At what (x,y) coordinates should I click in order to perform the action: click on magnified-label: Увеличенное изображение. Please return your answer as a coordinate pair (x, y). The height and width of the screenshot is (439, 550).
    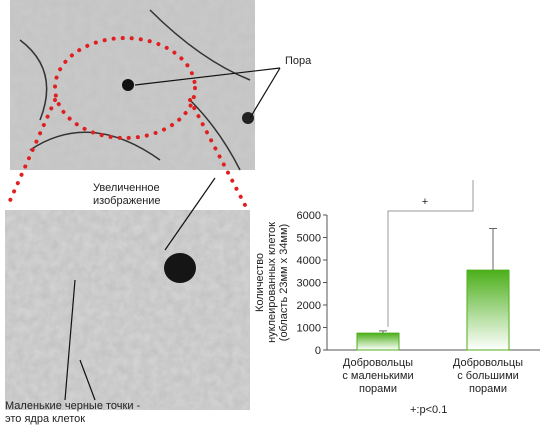
    Looking at the image, I should click on (127, 194).